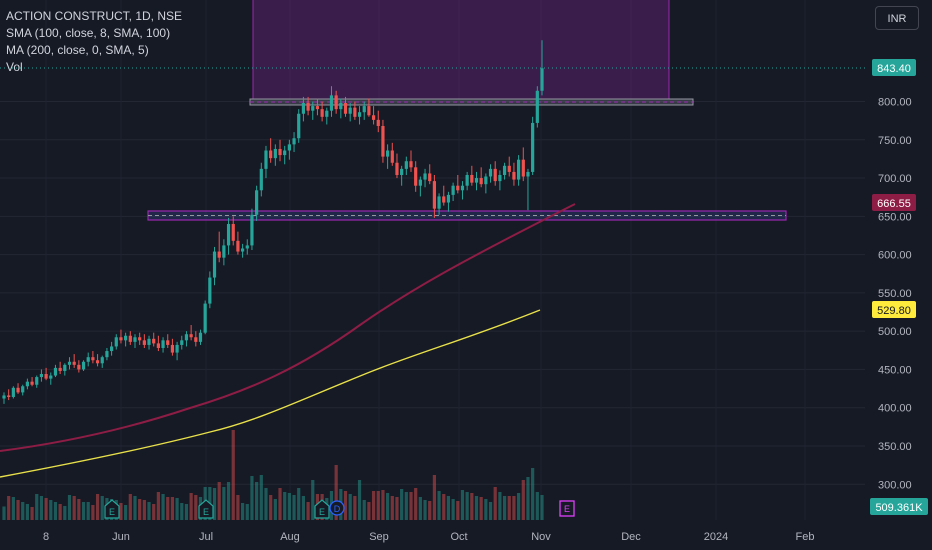  Describe the element at coordinates (290, 537) in the screenshot. I see `time-tick-label: Aug` at that location.